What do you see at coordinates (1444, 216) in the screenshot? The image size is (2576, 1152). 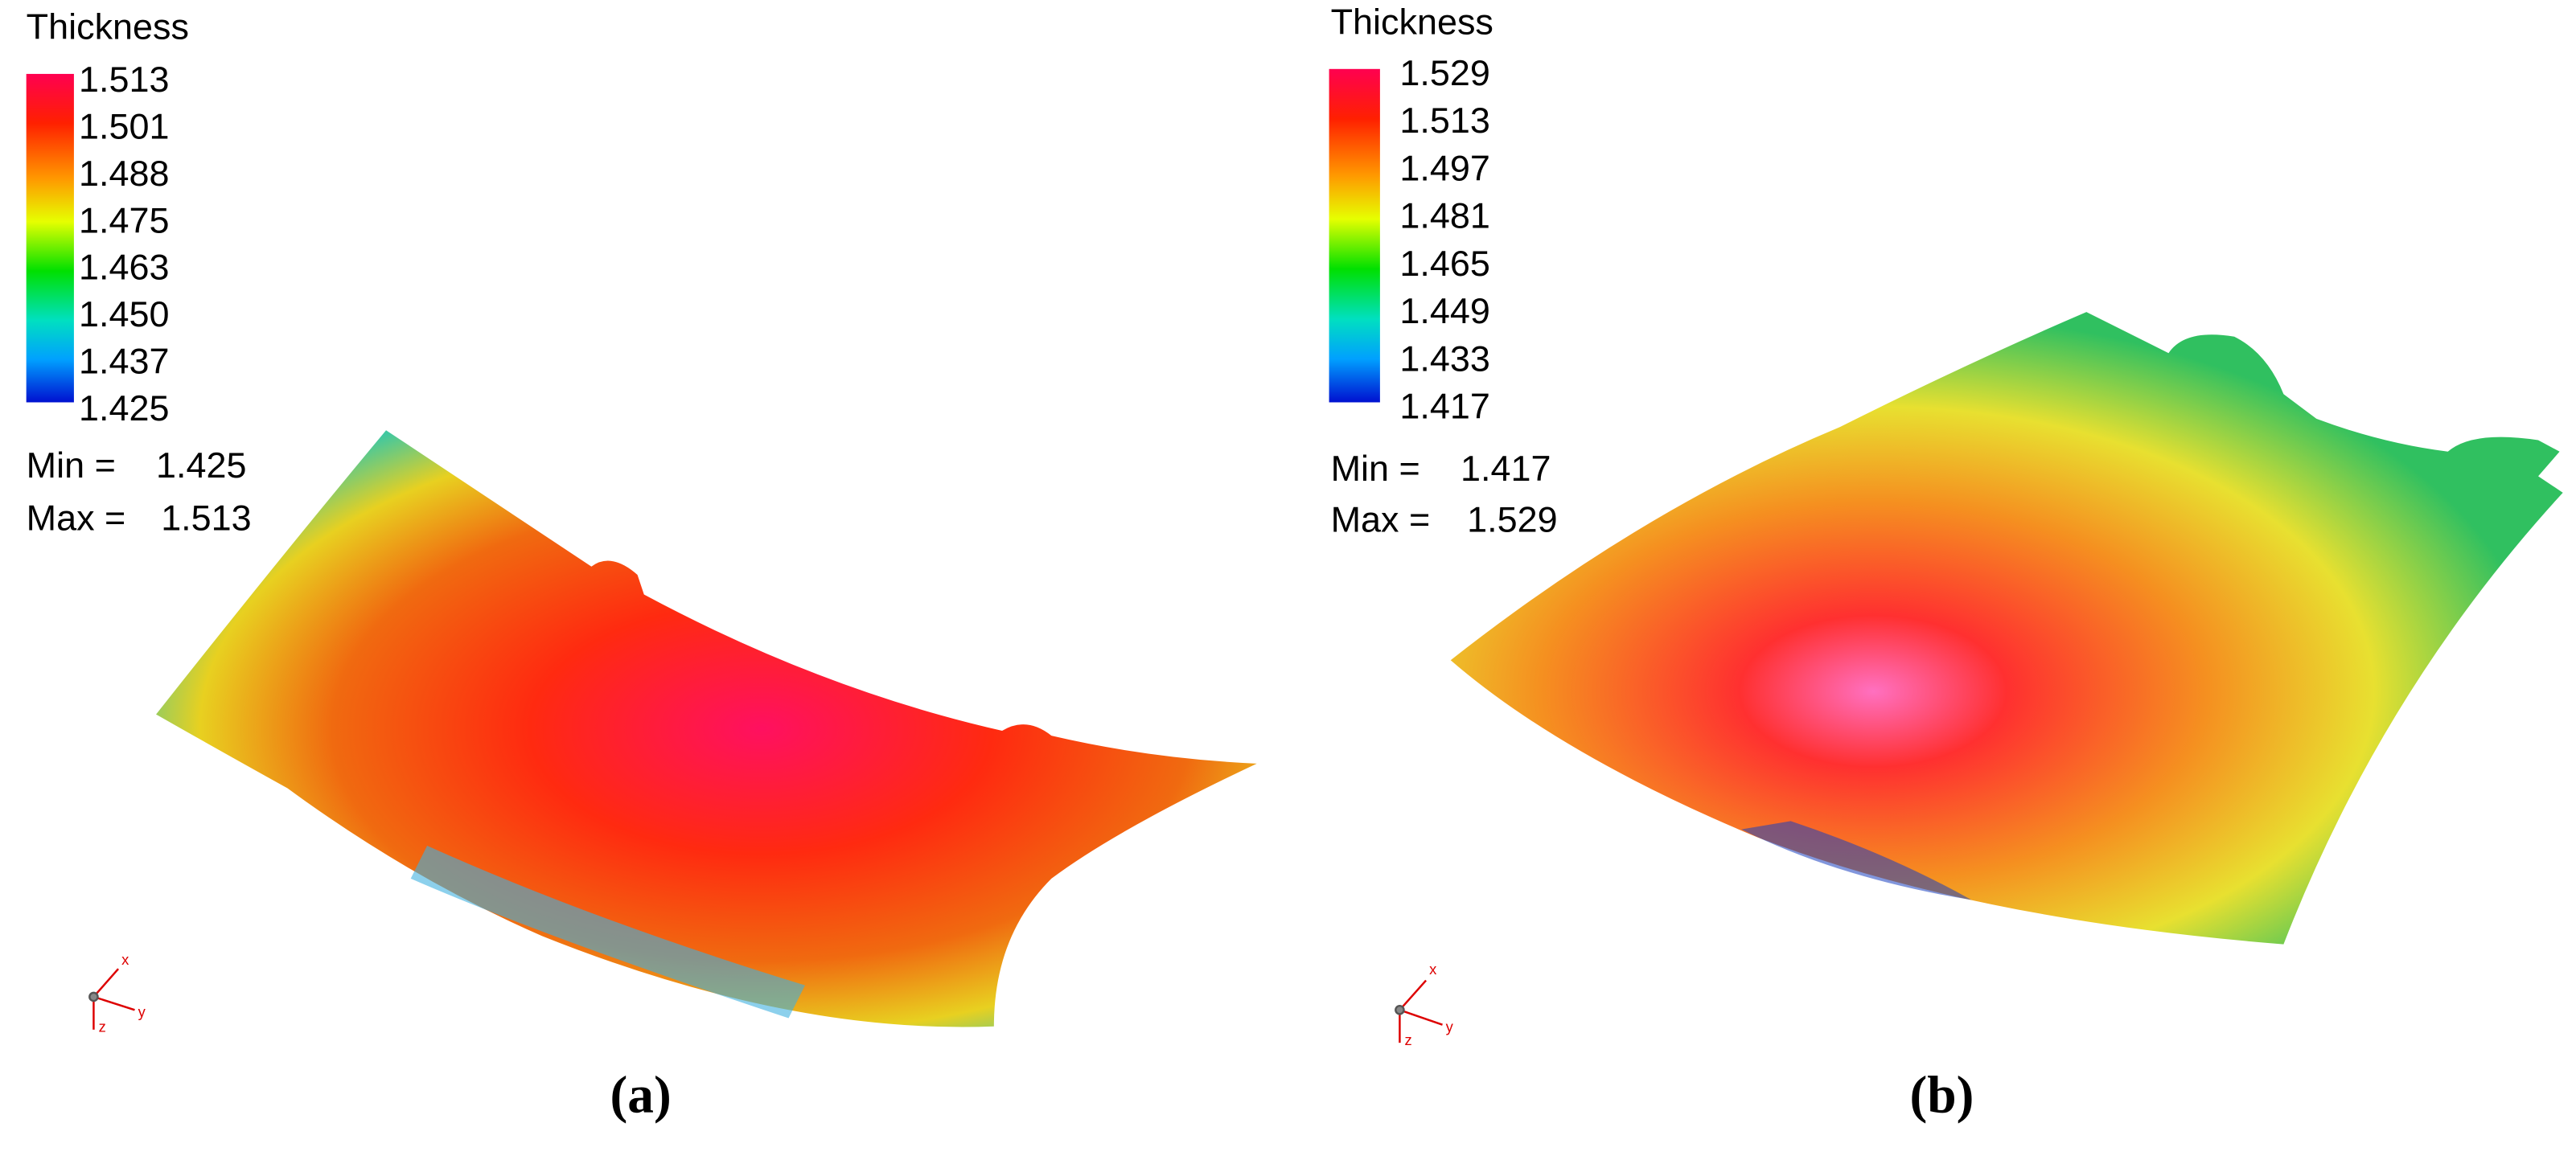 I see `legend-label: 1.481` at bounding box center [1444, 216].